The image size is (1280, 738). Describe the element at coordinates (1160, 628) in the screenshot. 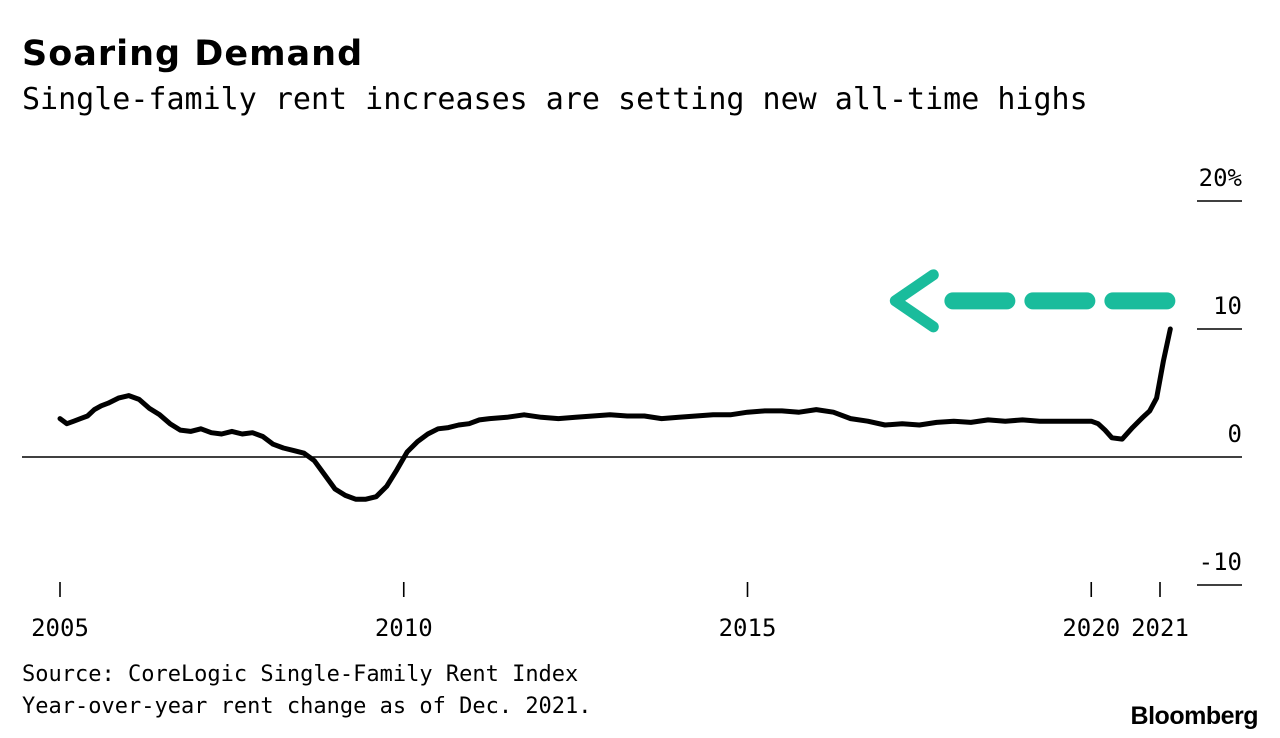

I see `x-tick-label: 2021` at that location.